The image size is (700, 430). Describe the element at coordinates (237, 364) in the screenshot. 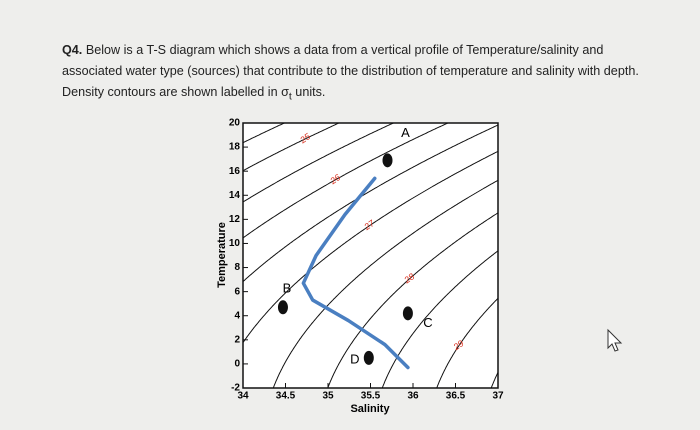

I see `y-tick-label: 0` at that location.